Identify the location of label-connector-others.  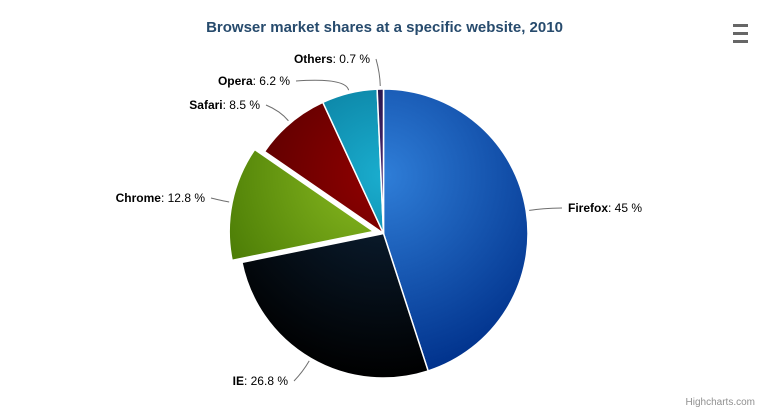
(378, 72).